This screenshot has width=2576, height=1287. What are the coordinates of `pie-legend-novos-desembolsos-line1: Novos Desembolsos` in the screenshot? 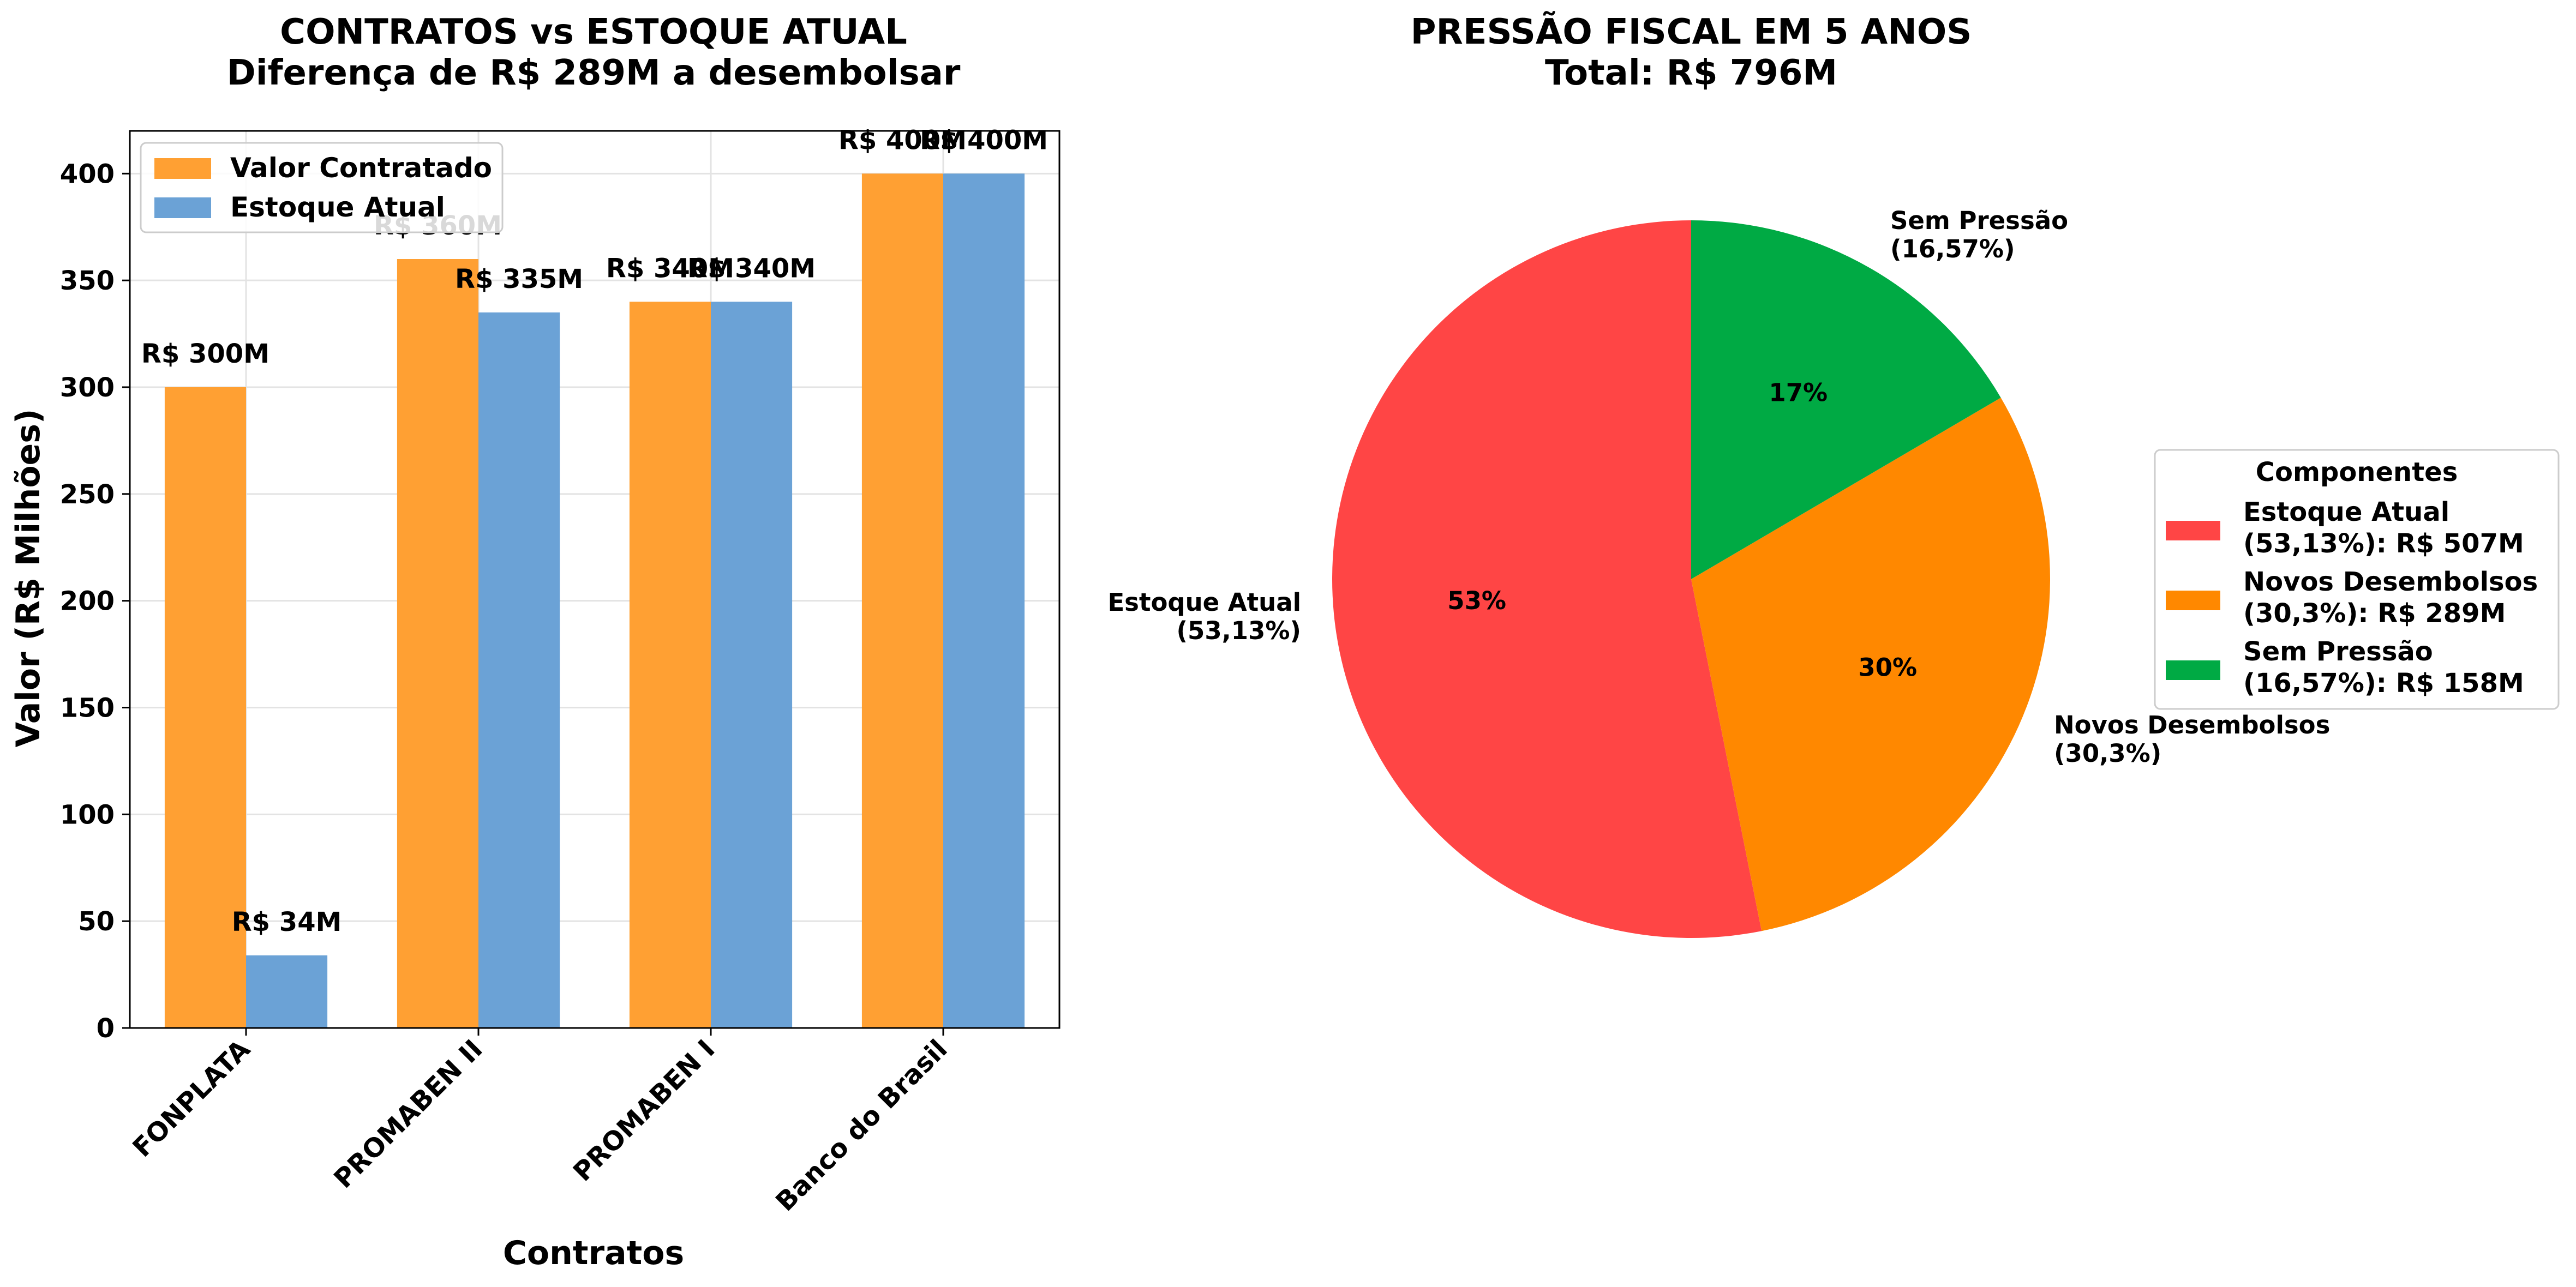 It's located at (2390, 582).